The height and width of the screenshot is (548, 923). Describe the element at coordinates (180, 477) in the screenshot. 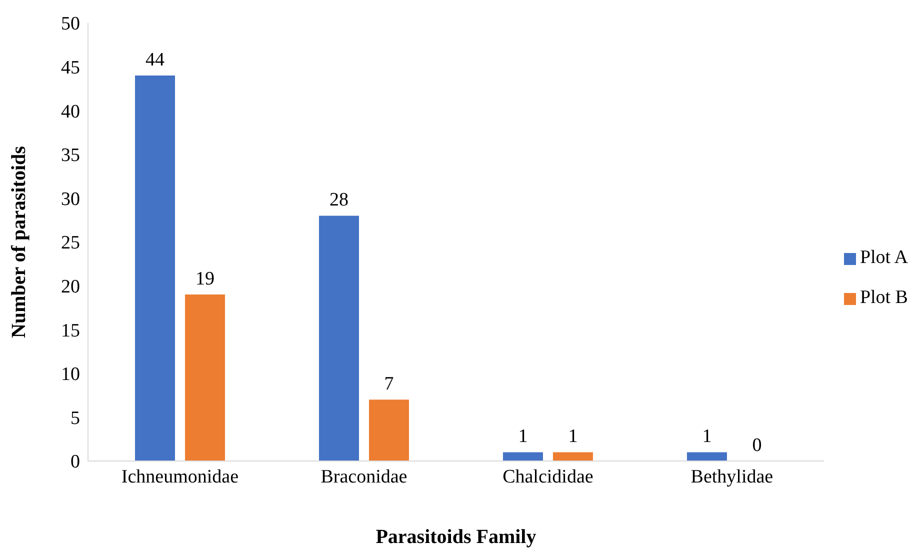

I see `x-tick-label: Ichneumonidae` at that location.